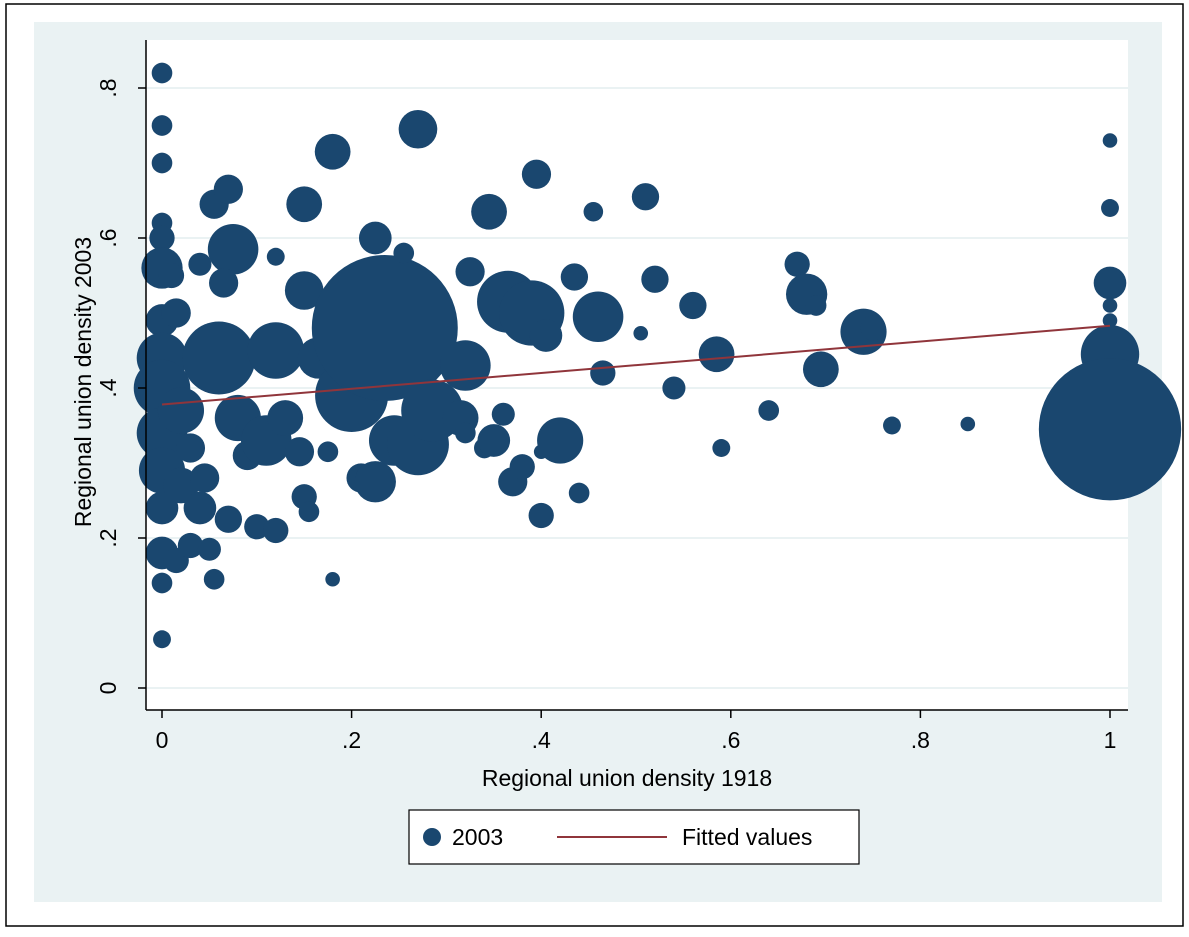  Describe the element at coordinates (351, 740) in the screenshot. I see `x-tick-label-1: .2` at that location.